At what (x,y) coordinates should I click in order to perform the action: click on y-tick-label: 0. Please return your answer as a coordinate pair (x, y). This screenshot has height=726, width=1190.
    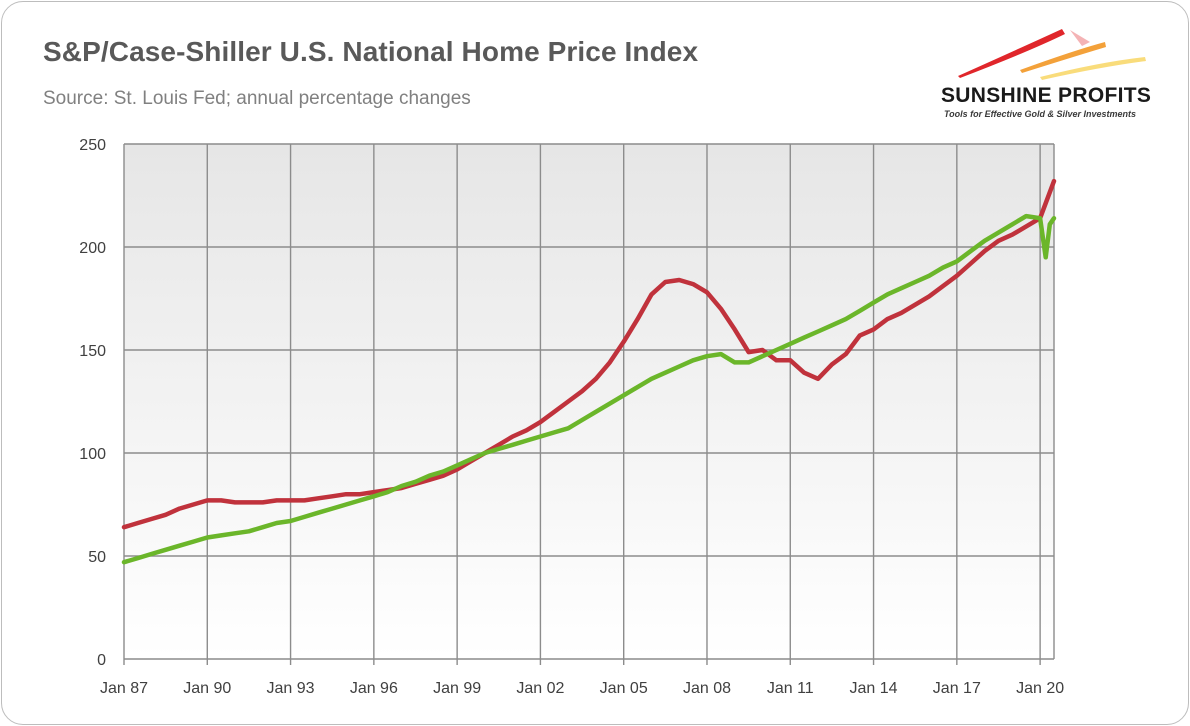
    Looking at the image, I should click on (101, 660).